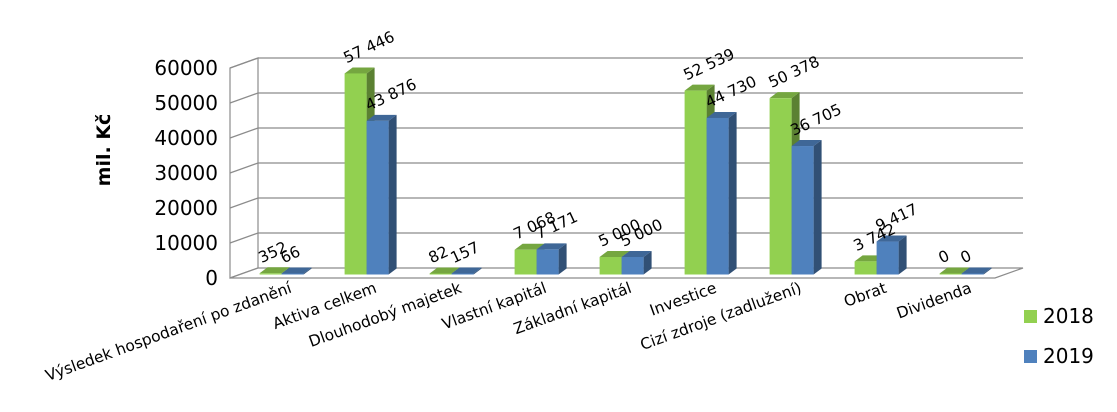  Describe the element at coordinates (709, 64) in the screenshot. I see `data-label: 52 539` at that location.